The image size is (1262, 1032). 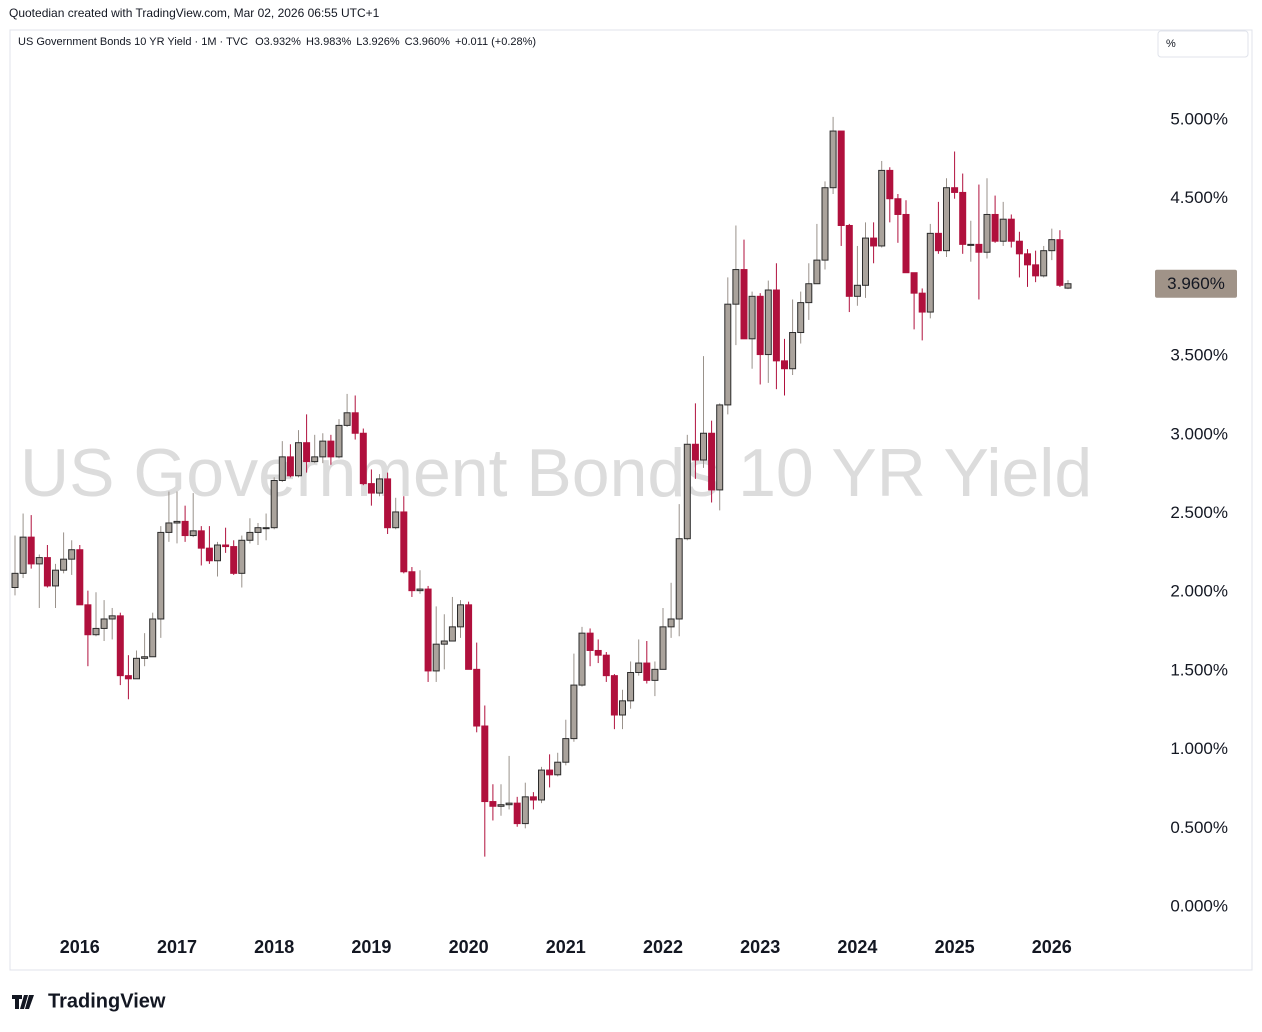 What do you see at coordinates (80, 947) in the screenshot?
I see `x-tick-label: 2016` at bounding box center [80, 947].